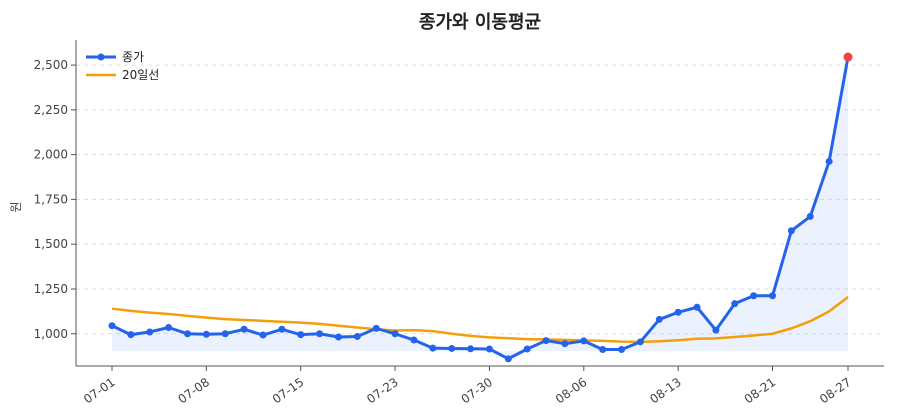 Image resolution: width=900 pixels, height=420 pixels. What do you see at coordinates (122, 66) in the screenshot?
I see `legend: 종가 20일선` at bounding box center [122, 66].